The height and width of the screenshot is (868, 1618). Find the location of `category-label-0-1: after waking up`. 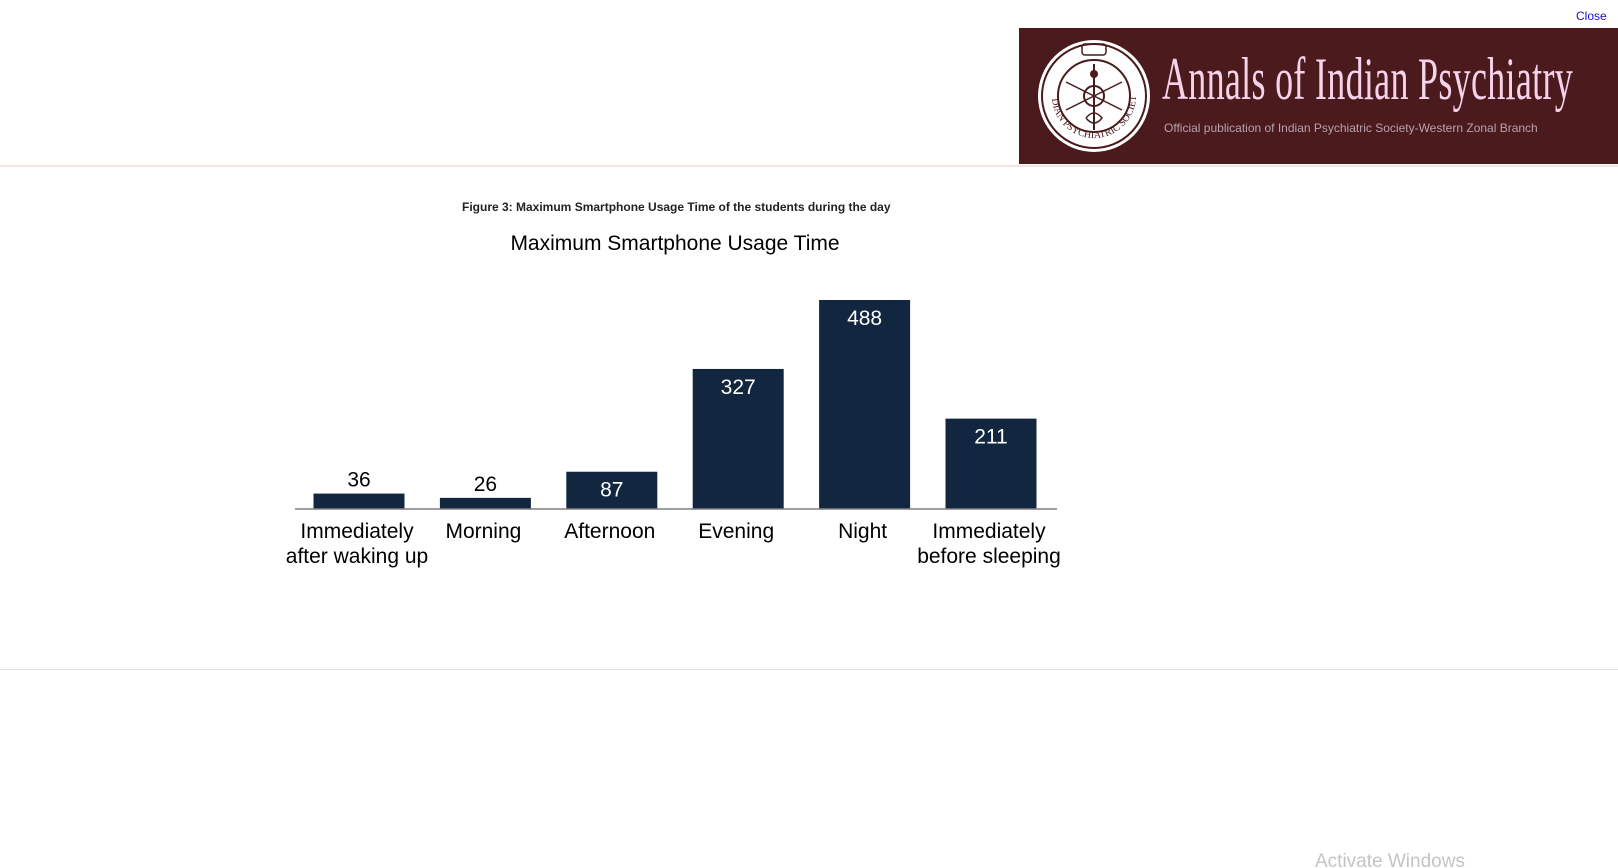

category-label-0-1: after waking up is located at coordinates (357, 556).